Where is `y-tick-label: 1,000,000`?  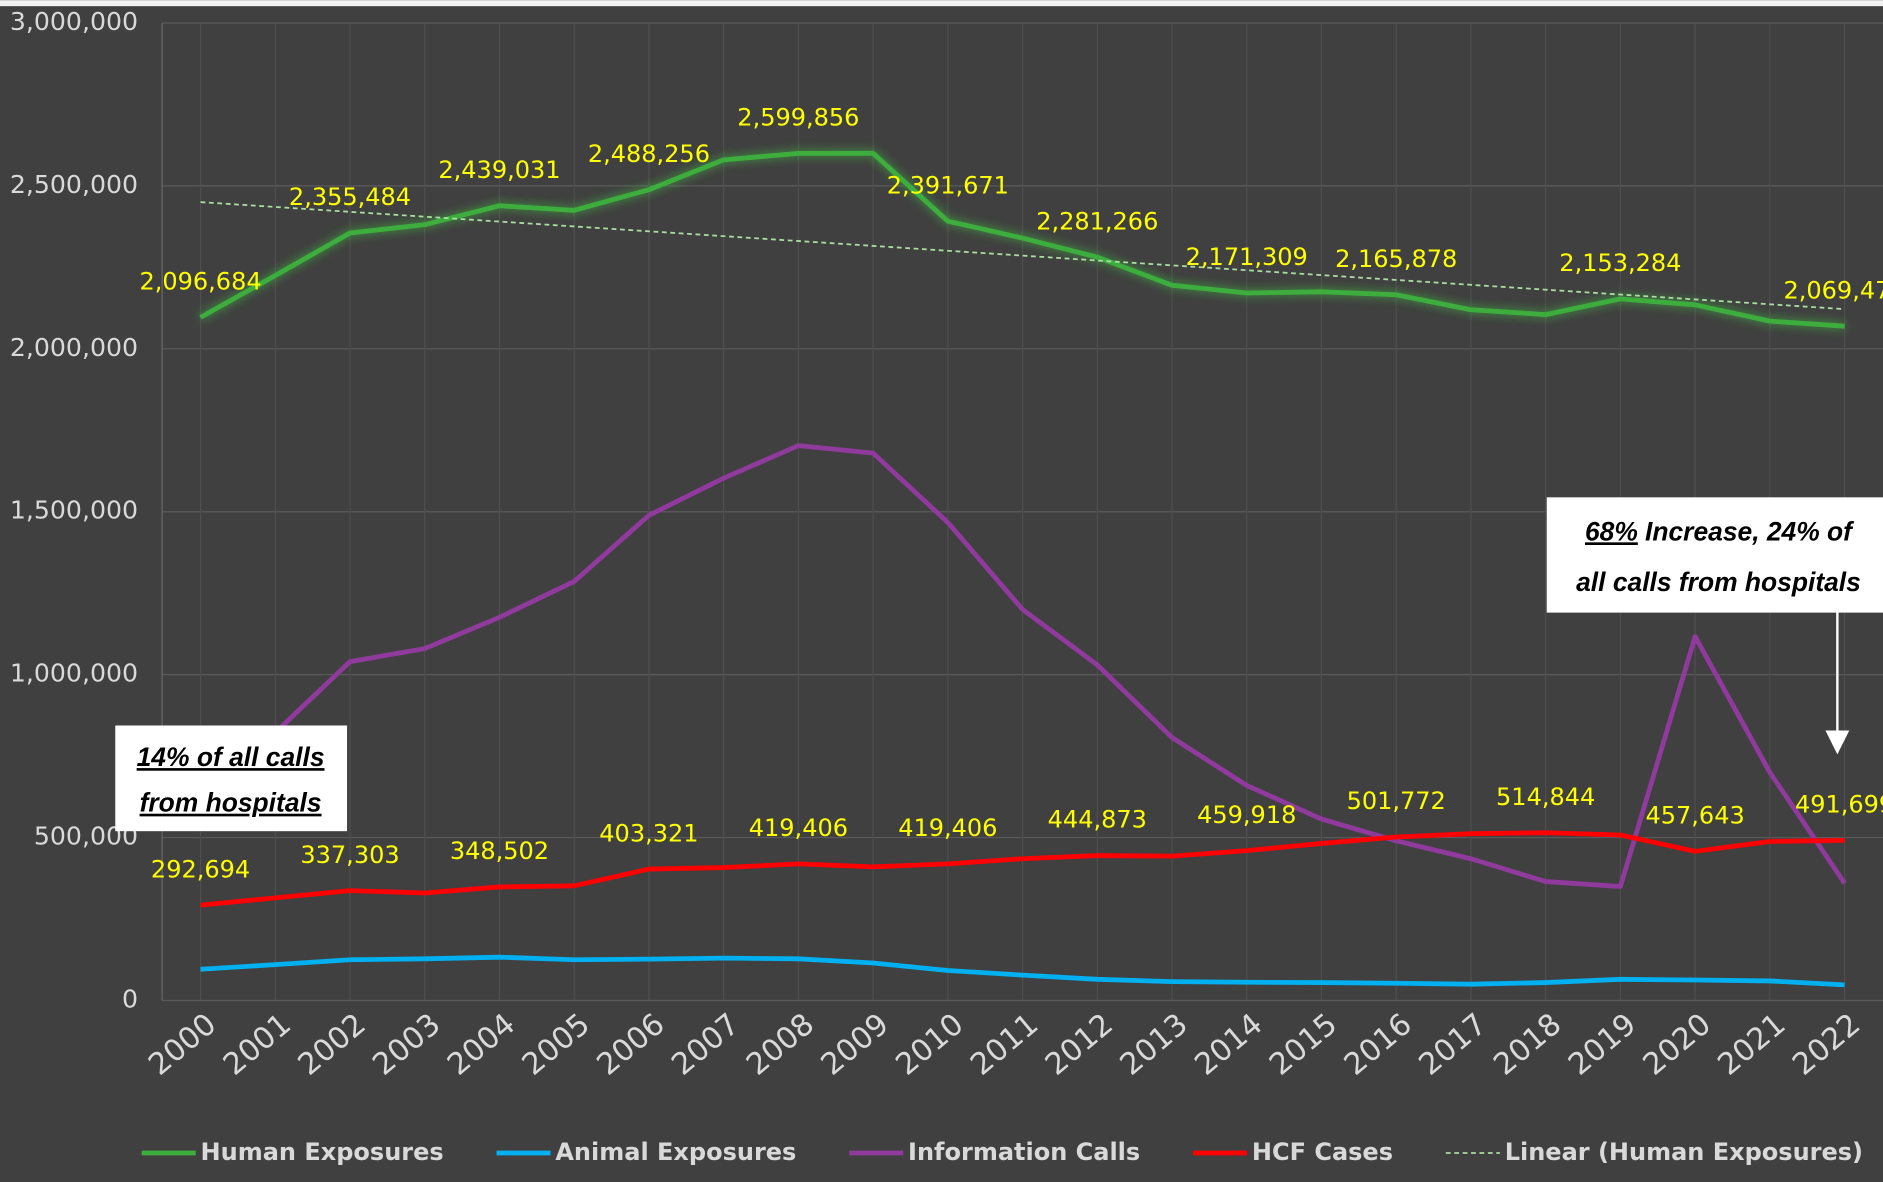
y-tick-label: 1,000,000 is located at coordinates (74, 673).